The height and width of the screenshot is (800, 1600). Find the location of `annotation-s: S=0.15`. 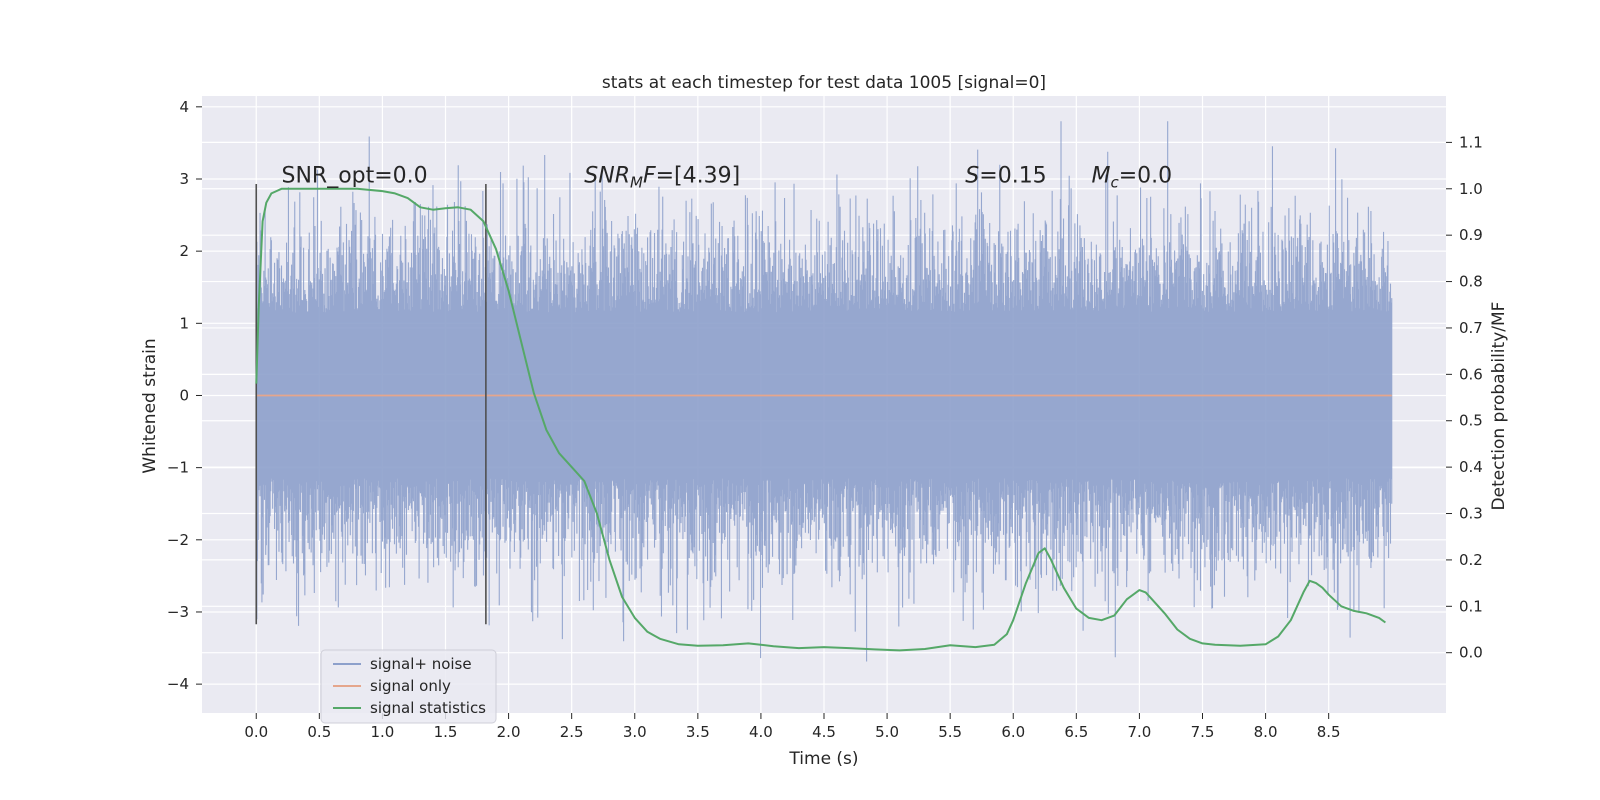

annotation-s: S=0.15 is located at coordinates (1005, 176).